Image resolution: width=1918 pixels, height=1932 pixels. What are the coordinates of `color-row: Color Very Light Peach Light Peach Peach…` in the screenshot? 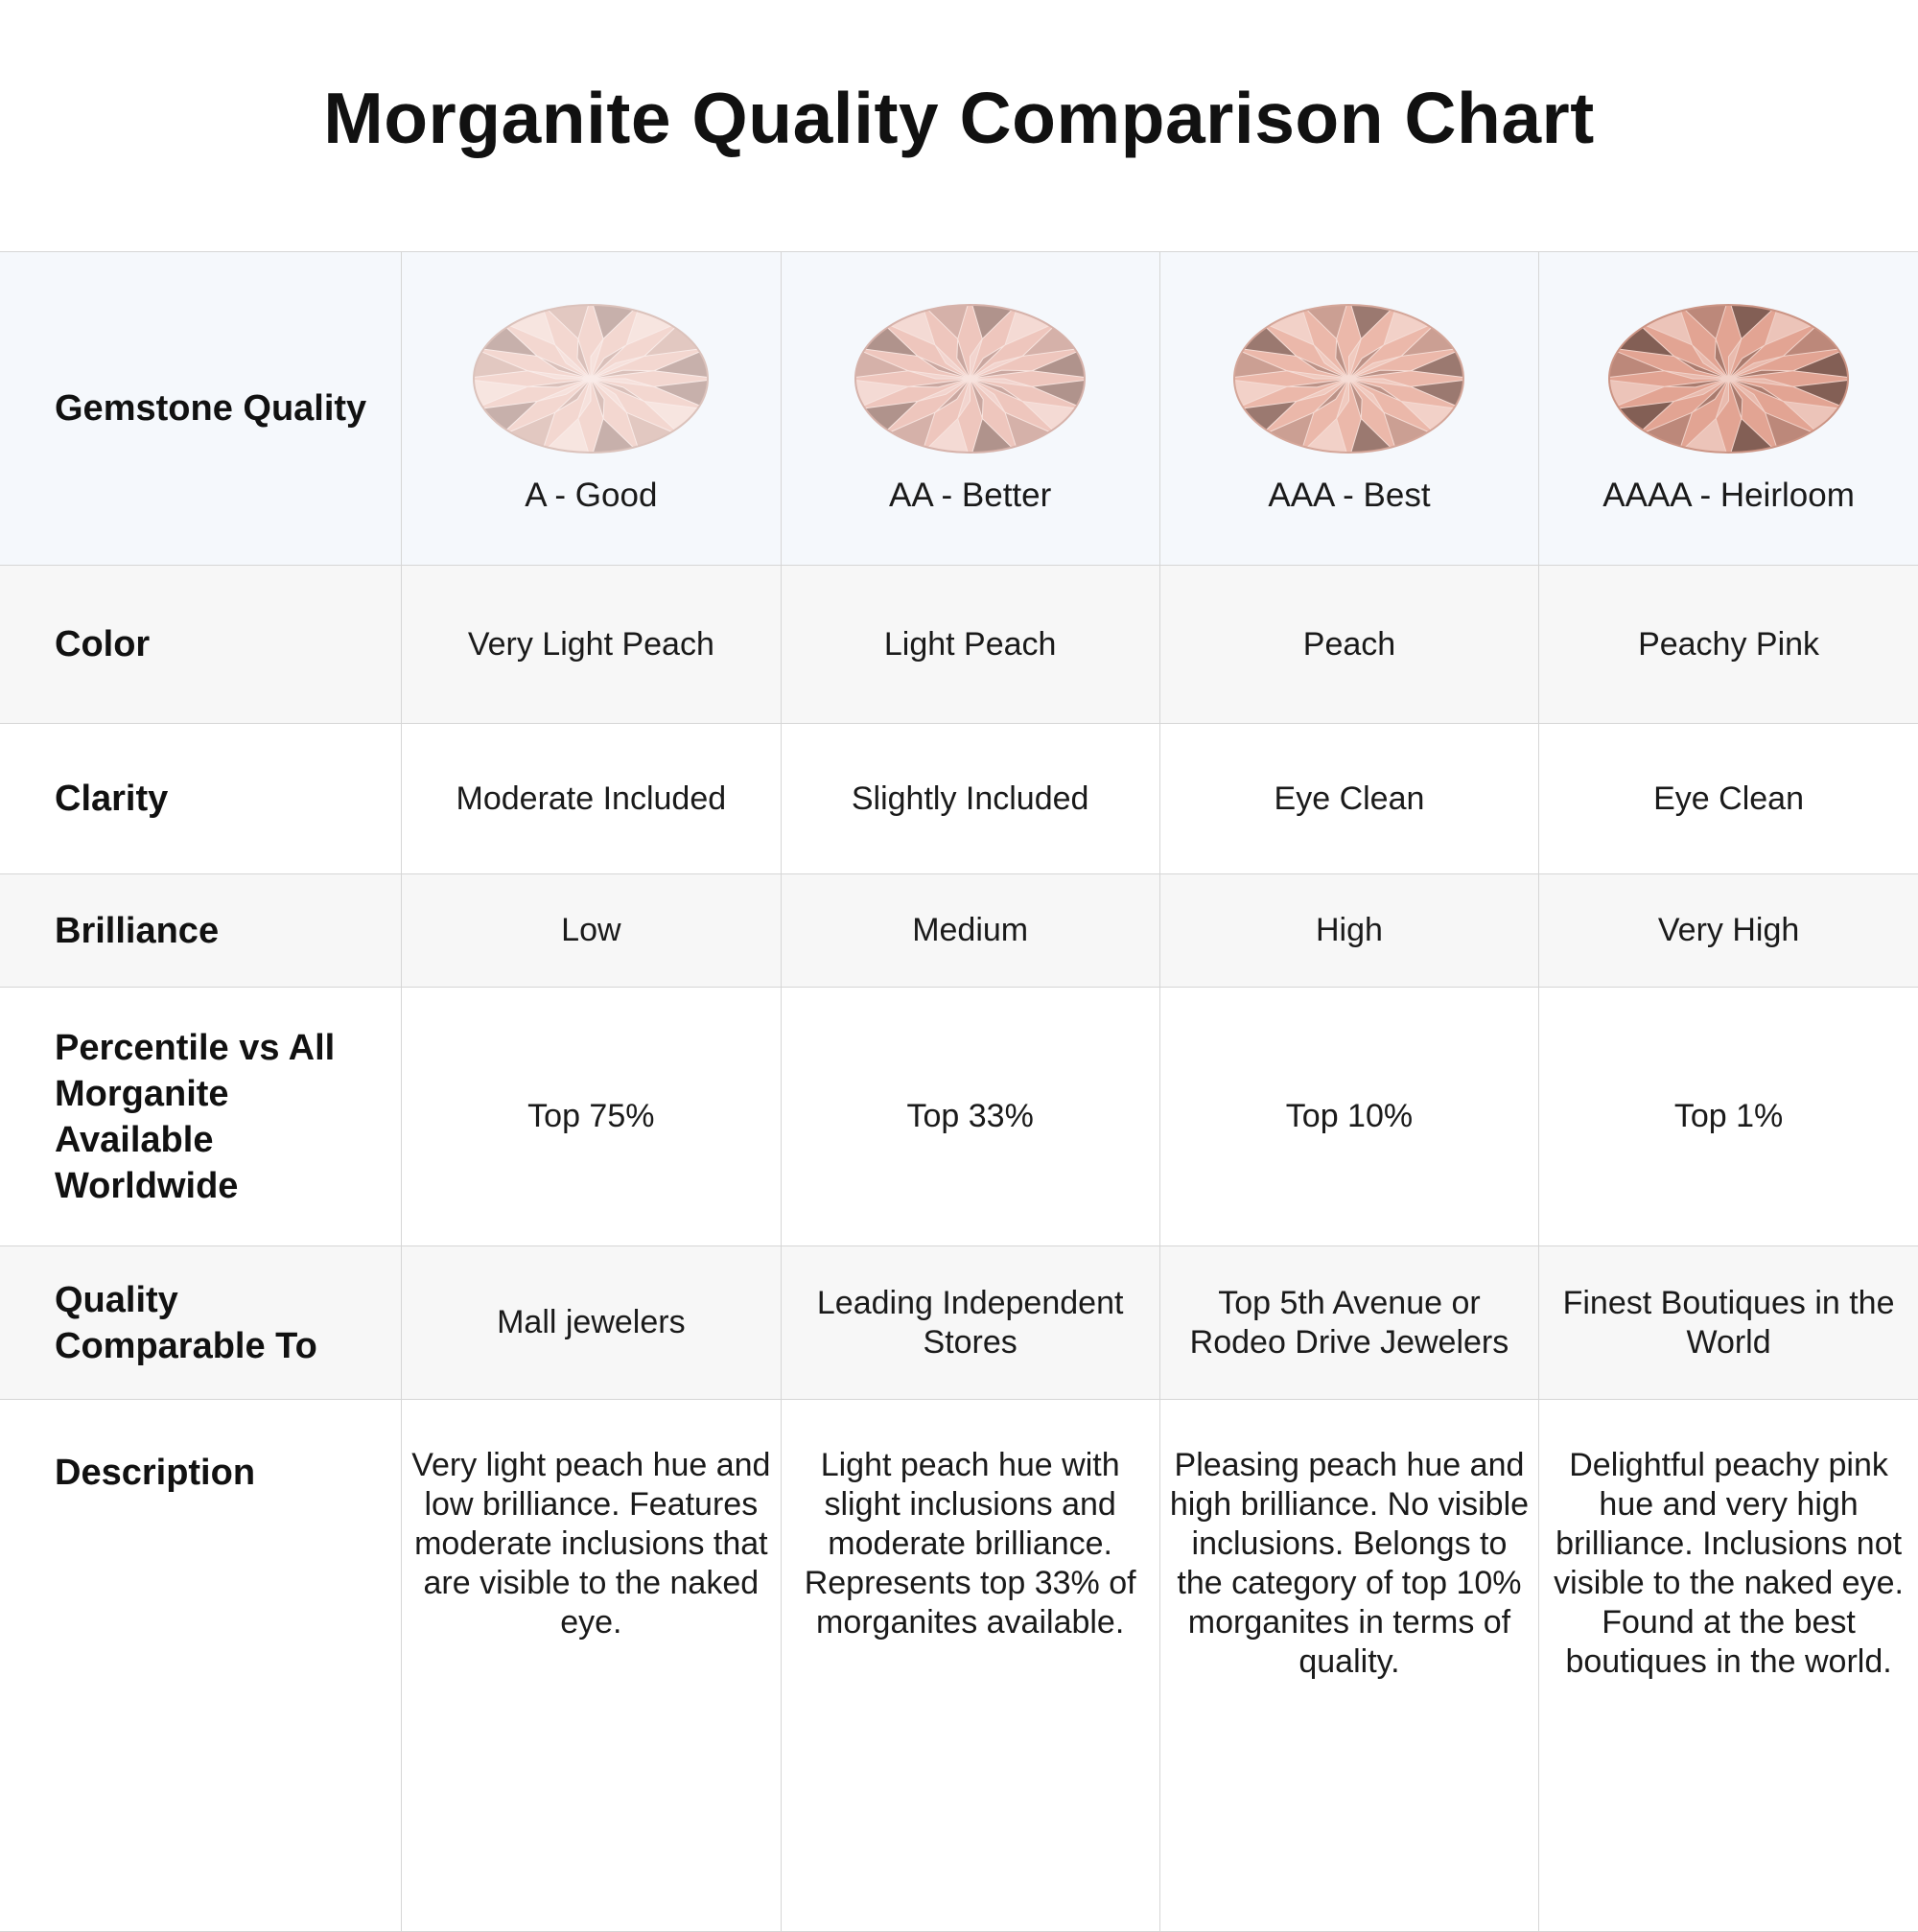 It's located at (959, 644).